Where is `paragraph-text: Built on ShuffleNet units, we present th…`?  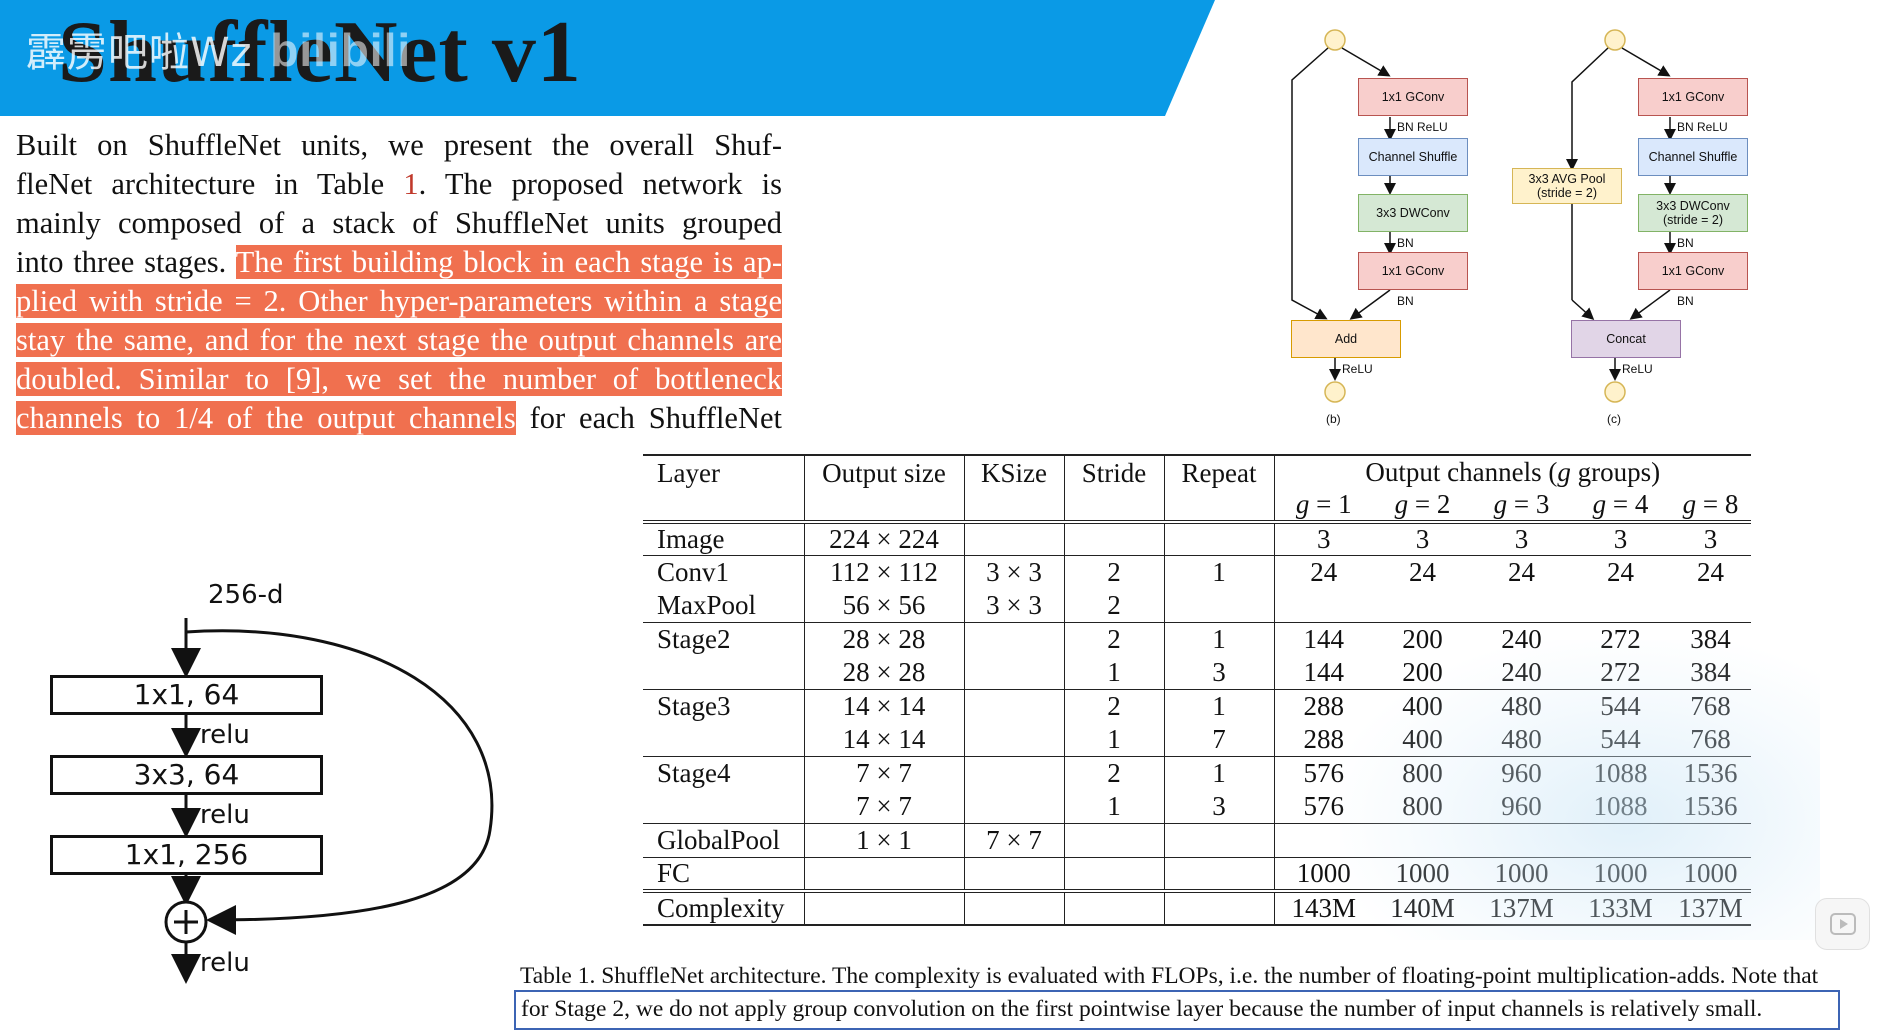
paragraph-text: Built on ShuffleNet units, we present th… is located at coordinates (399, 145).